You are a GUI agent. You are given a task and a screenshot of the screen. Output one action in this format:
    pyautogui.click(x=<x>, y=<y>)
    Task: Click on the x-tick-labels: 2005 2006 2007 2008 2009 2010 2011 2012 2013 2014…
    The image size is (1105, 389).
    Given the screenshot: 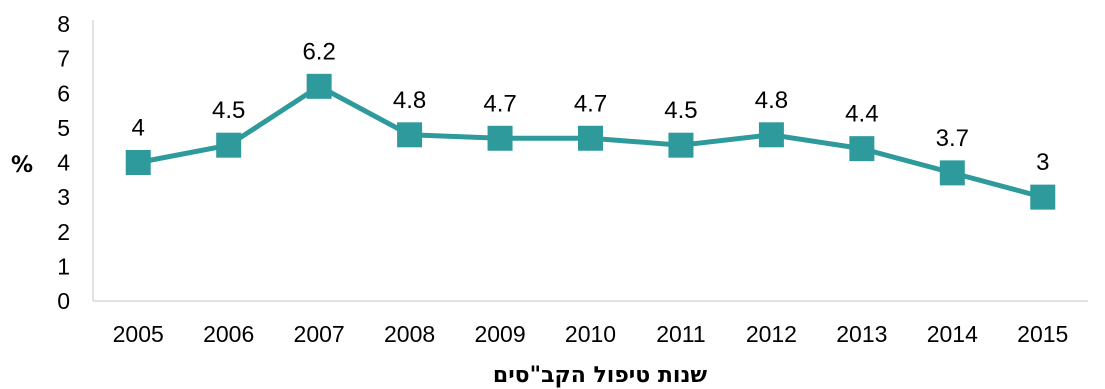 What is the action you would take?
    pyautogui.click(x=591, y=334)
    